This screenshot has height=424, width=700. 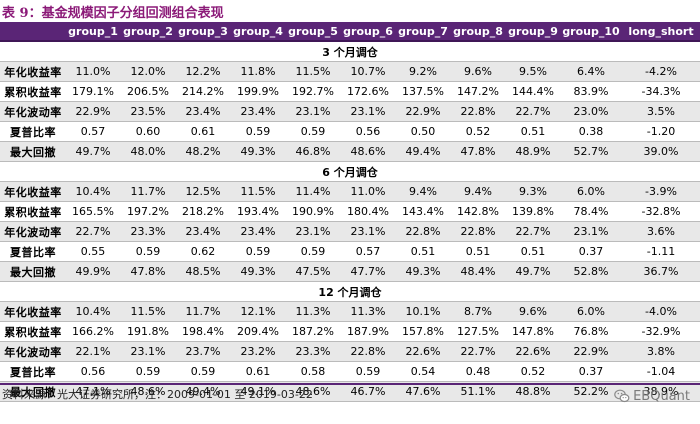 I want to click on table-cell: 0.57, so click(x=93, y=131).